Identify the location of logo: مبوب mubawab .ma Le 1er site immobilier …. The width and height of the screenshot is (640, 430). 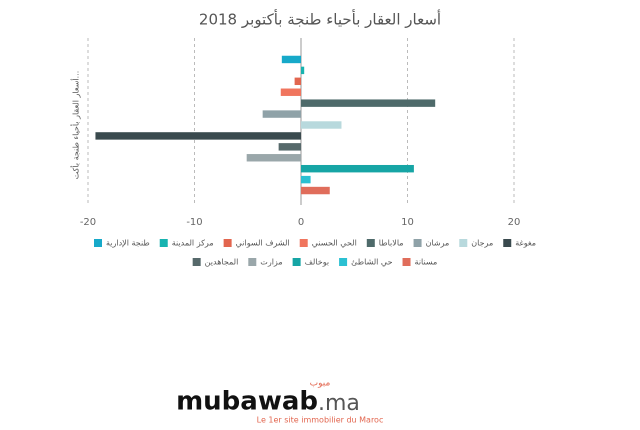
(279, 402).